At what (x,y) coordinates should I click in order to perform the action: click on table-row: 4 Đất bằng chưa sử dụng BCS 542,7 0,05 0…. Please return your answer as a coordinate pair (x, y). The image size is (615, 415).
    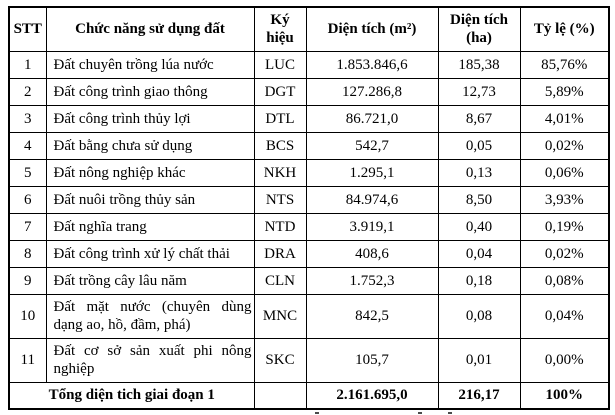
    Looking at the image, I should click on (309, 145).